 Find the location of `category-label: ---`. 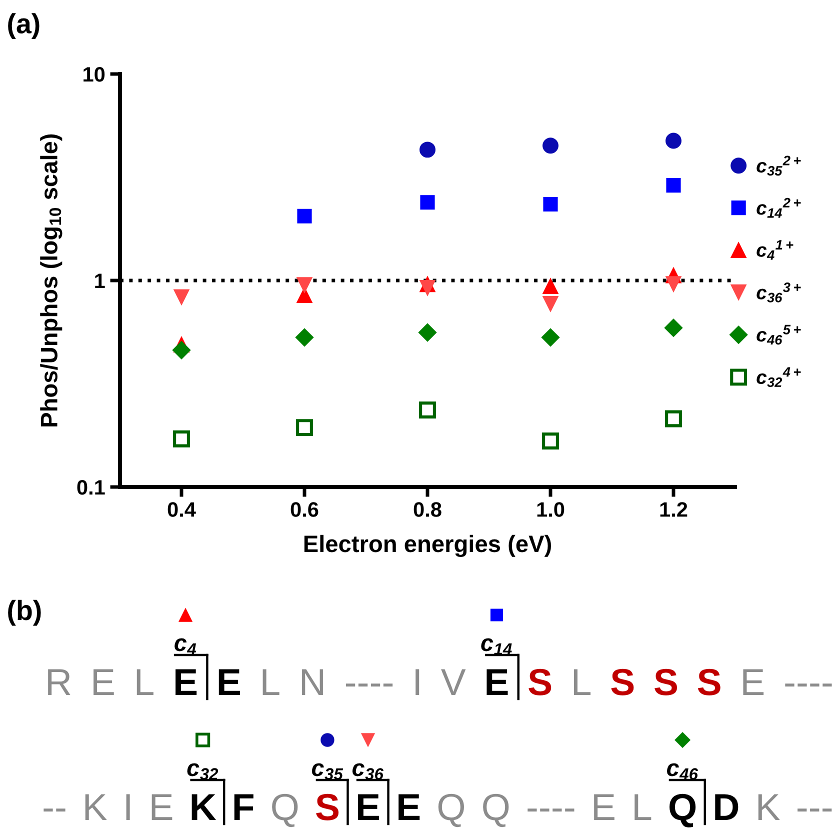

category-label: --- is located at coordinates (815, 810).